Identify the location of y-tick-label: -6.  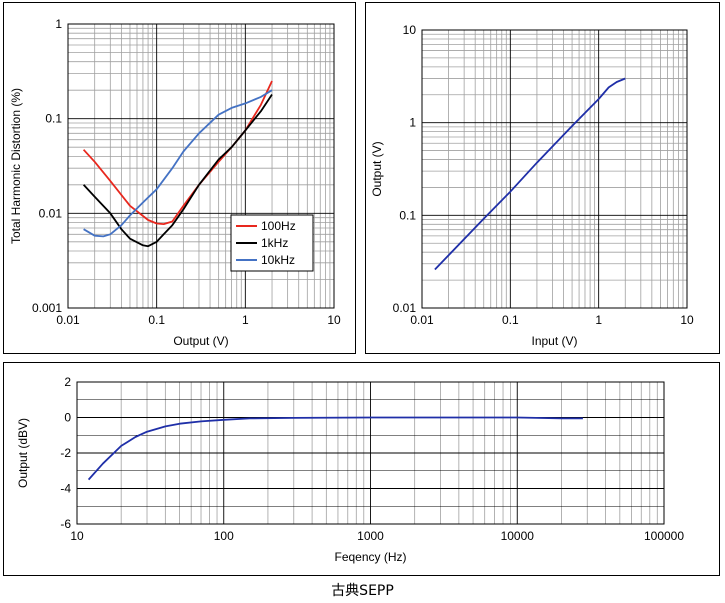
(65, 524).